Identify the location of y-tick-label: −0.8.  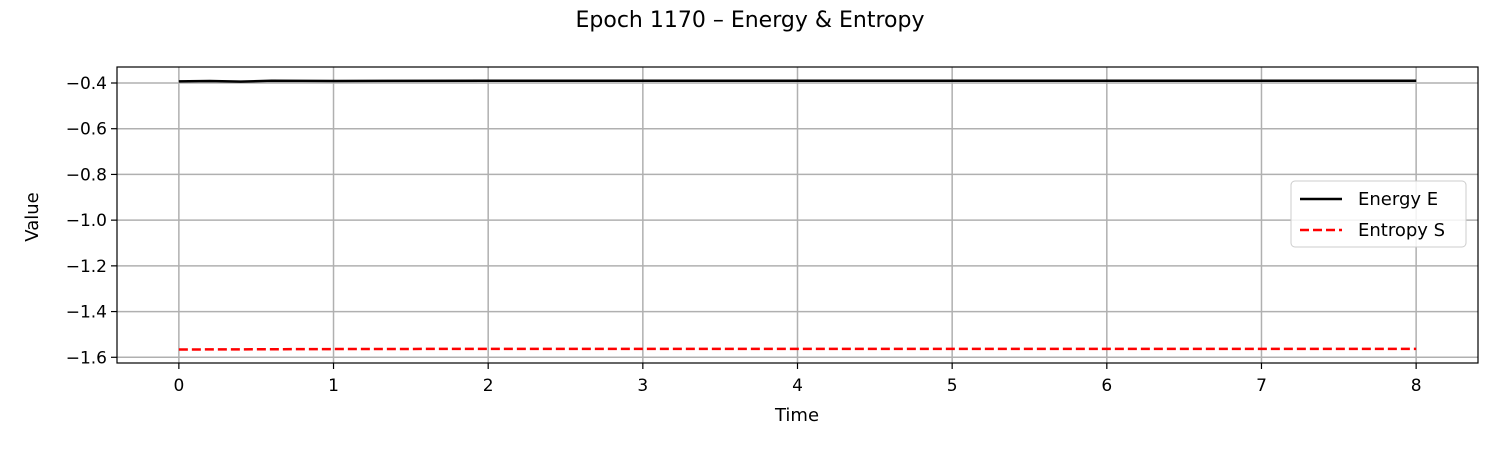
(86, 175).